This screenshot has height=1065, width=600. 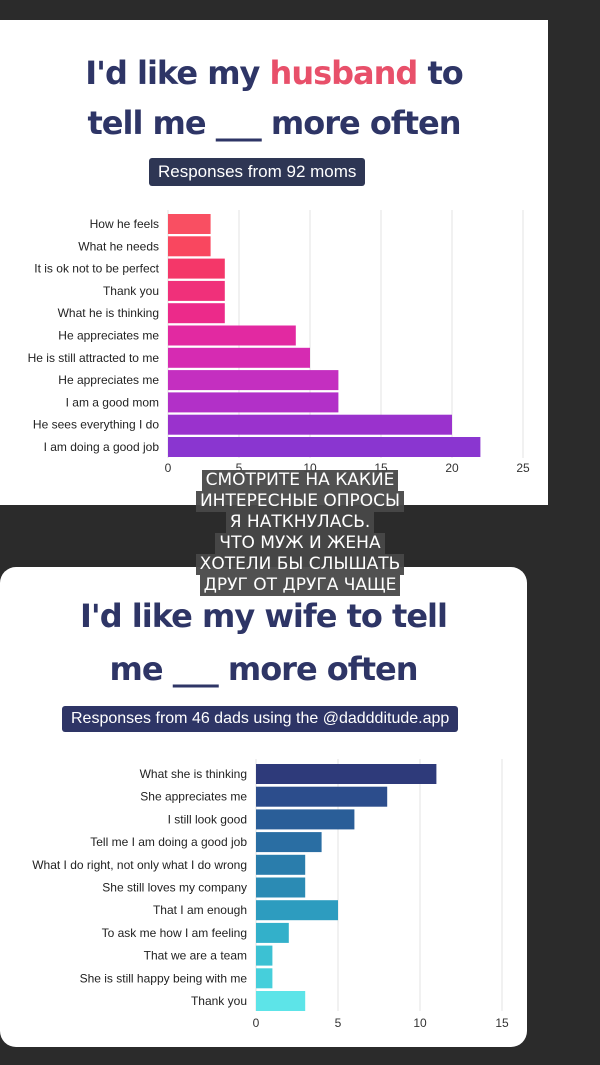 I want to click on caption-line: ИНТЕРЕСНЫЕ ОПРОСЫ, so click(x=300, y=501).